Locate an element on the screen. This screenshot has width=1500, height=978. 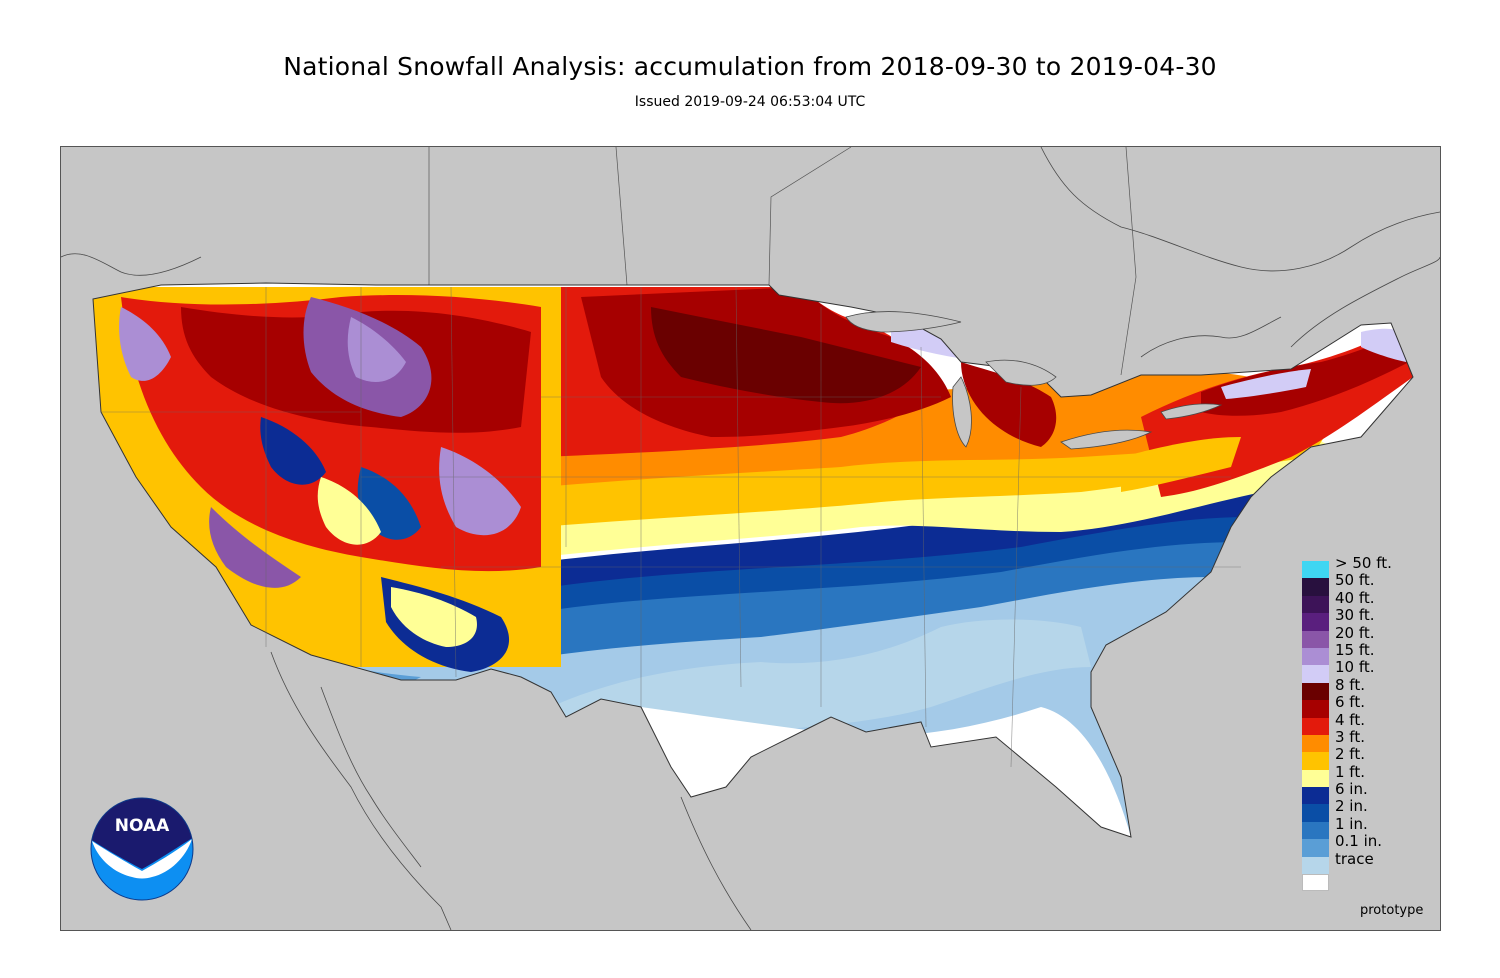
legend-label: 6 ft. is located at coordinates (1350, 702).